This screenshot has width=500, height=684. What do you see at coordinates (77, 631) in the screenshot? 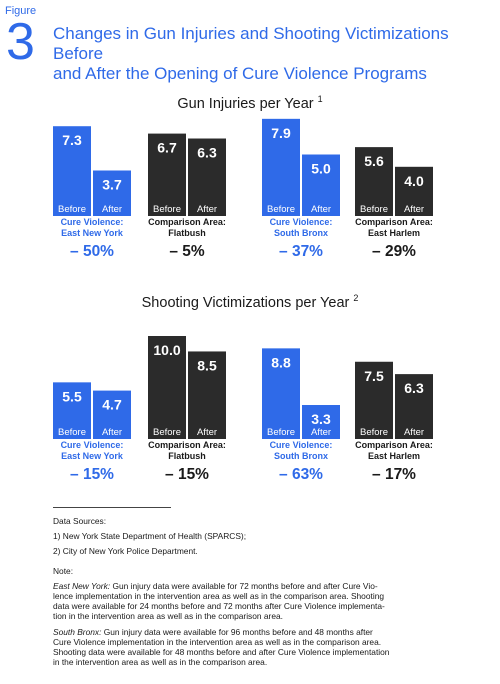
I see `note-south-bronx-label: South Bronx:` at bounding box center [77, 631].